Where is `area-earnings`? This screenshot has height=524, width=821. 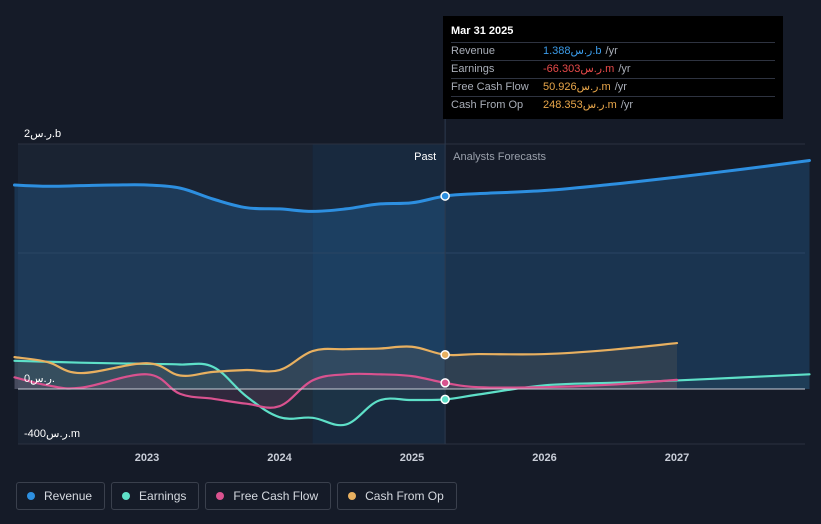
area-earnings is located at coordinates (412, 393).